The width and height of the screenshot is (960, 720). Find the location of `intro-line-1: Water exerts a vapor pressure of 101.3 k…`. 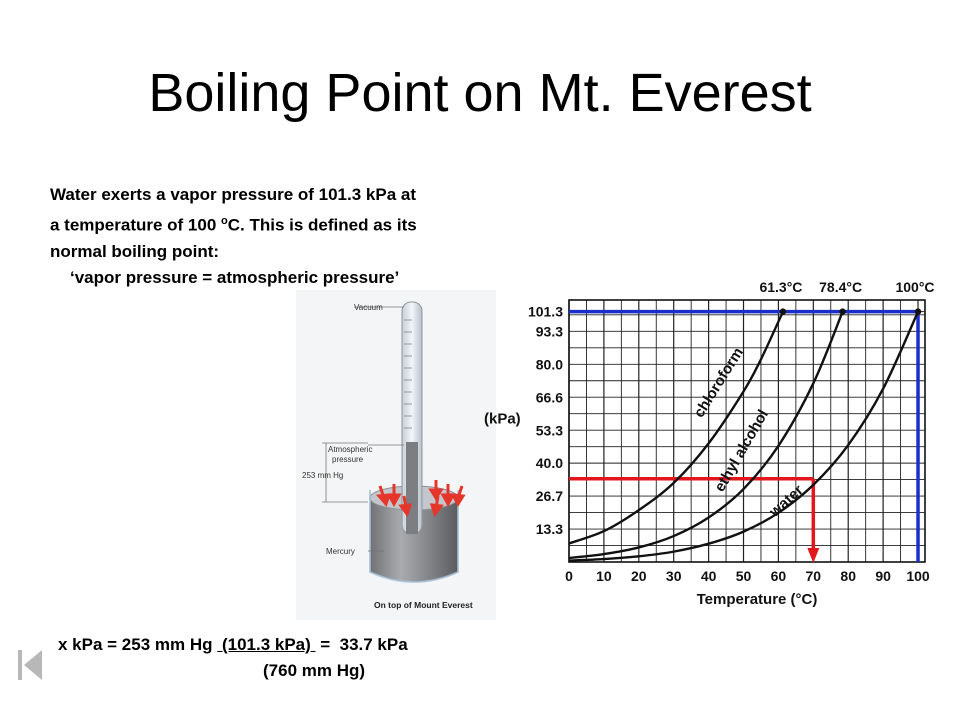

intro-line-1: Water exerts a vapor pressure of 101.3 k… is located at coordinates (233, 194).